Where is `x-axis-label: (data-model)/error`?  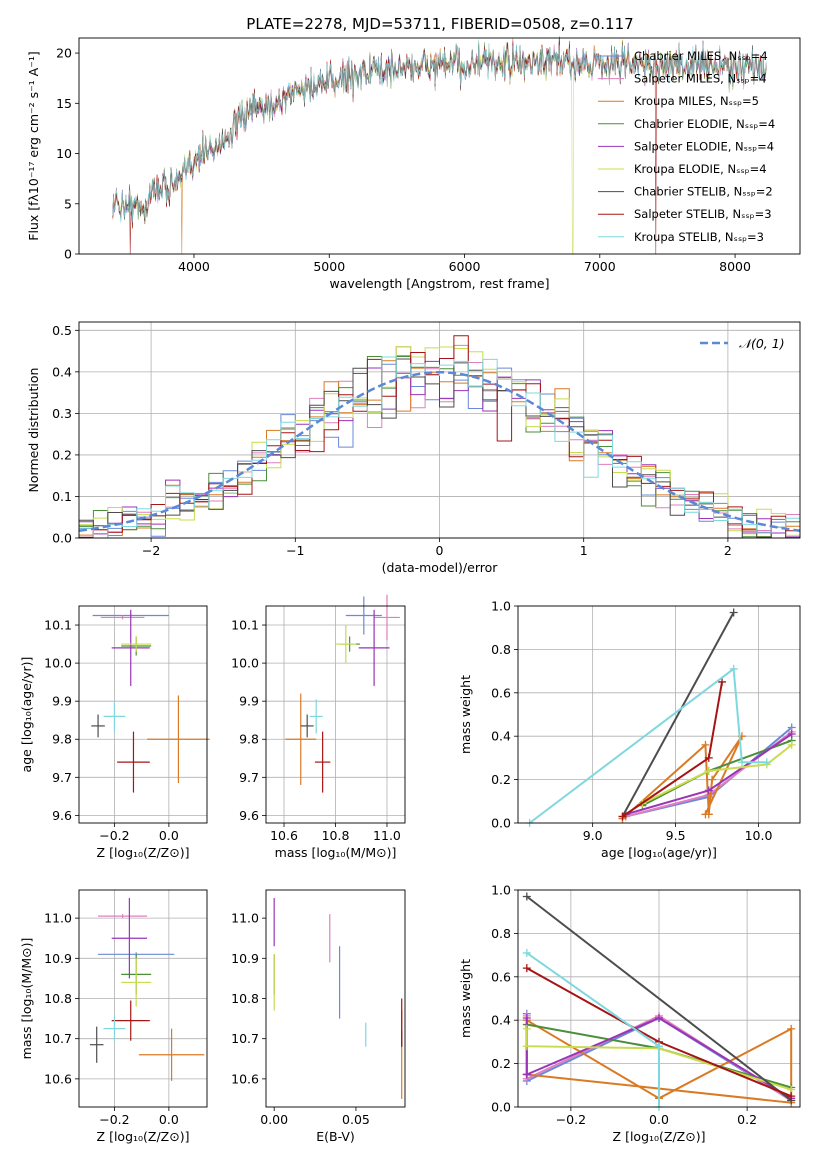 x-axis-label: (data-model)/error is located at coordinates (440, 567).